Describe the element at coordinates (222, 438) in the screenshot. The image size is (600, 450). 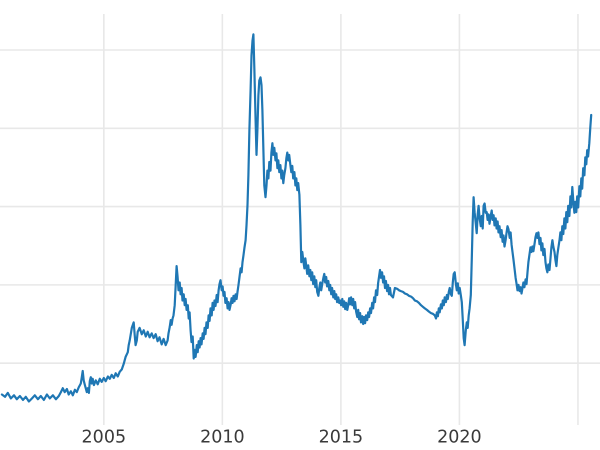
I see `x-tick-label: 2010` at that location.